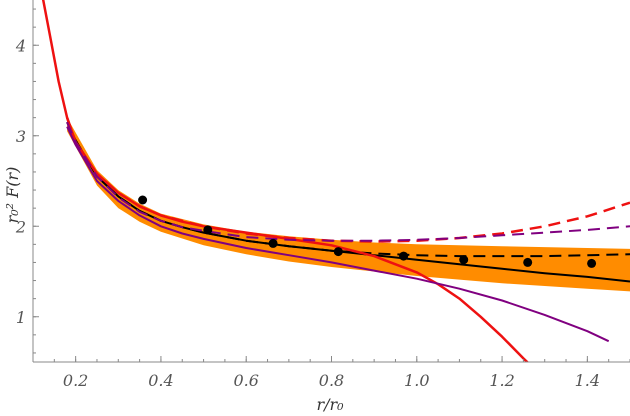 This screenshot has width=630, height=416. Describe the element at coordinates (20, 226) in the screenshot. I see `y-tick-label: 2` at that location.